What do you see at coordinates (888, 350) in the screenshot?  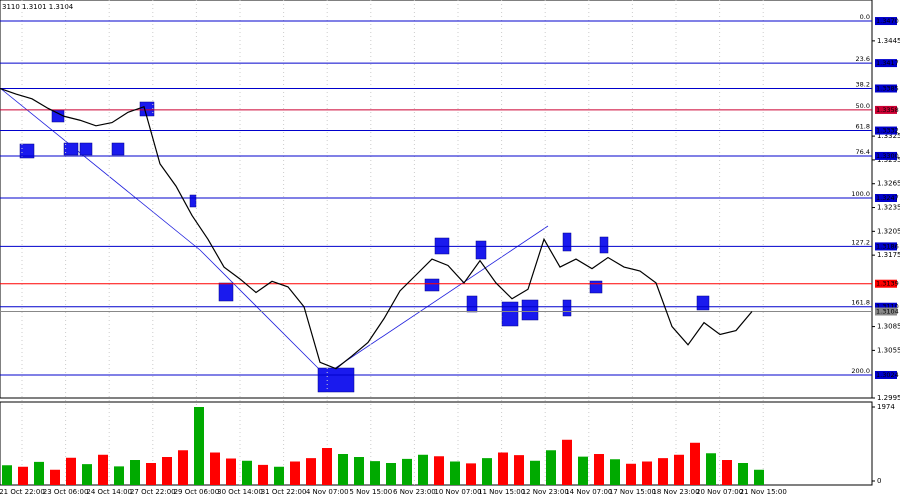 I see `y-tick-label: 1.3055` at bounding box center [888, 350].